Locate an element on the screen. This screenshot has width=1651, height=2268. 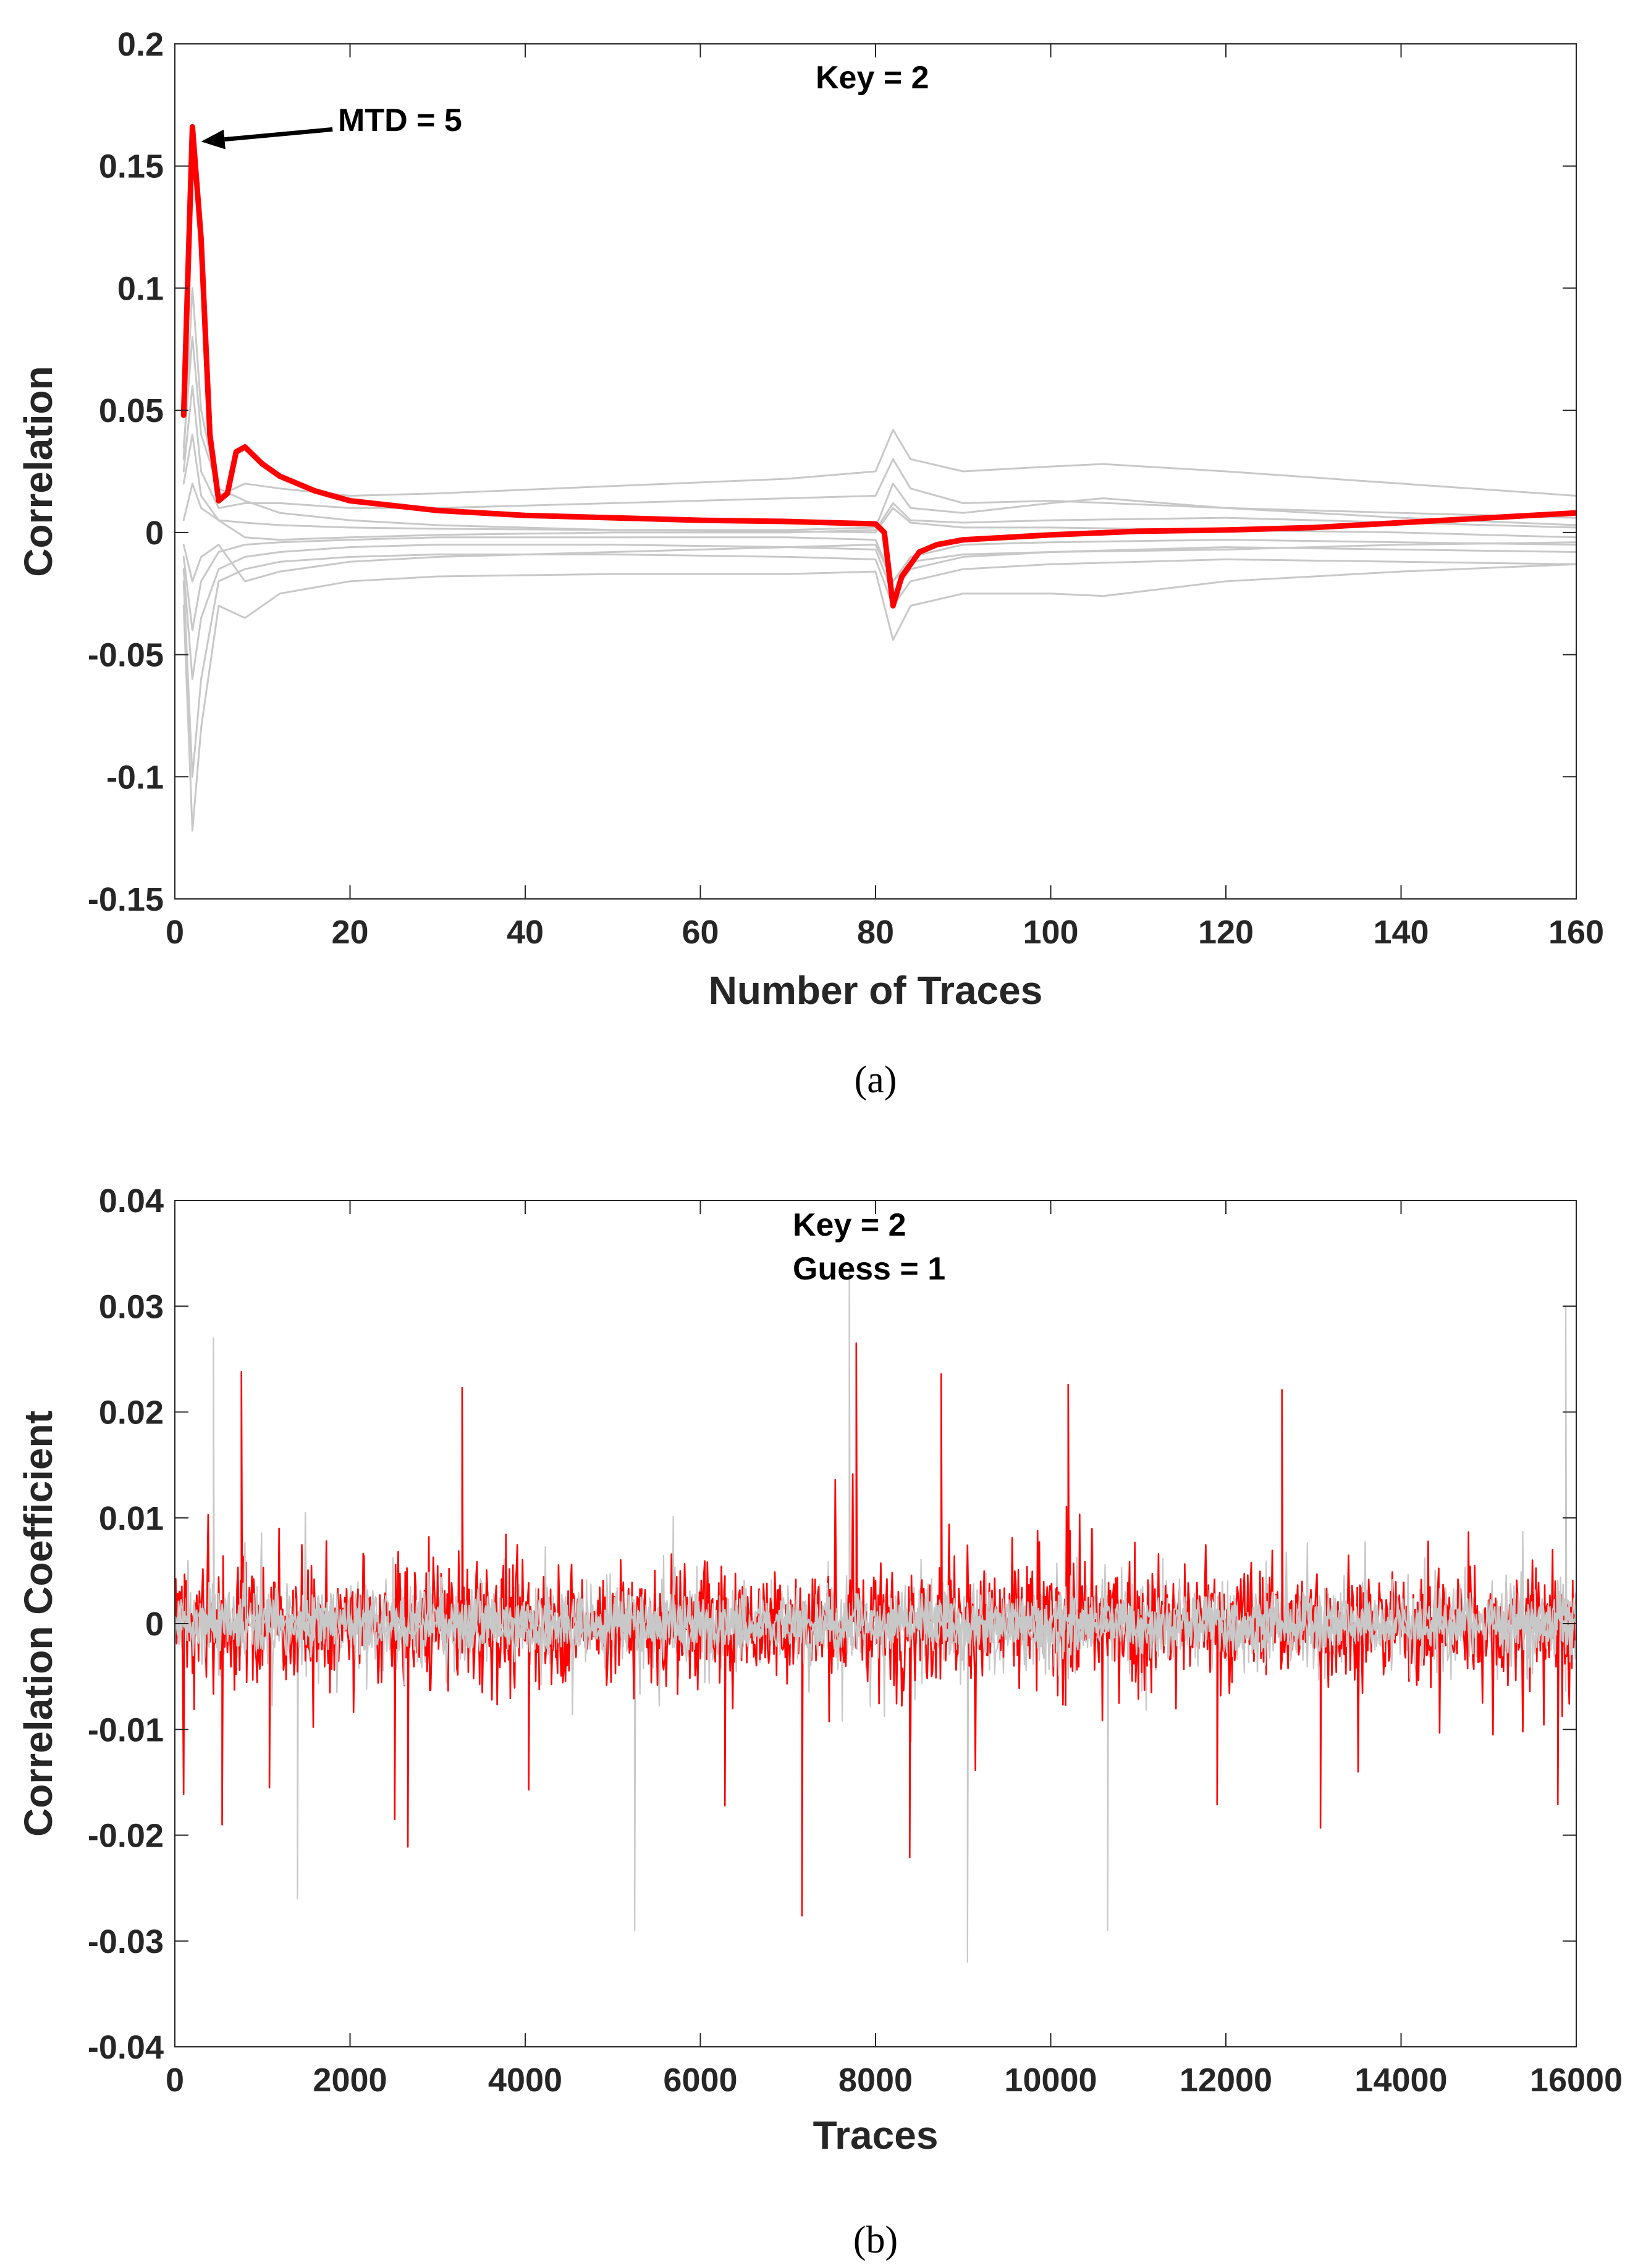
chart-a-mtd-arrow-head is located at coordinates (213, 139).